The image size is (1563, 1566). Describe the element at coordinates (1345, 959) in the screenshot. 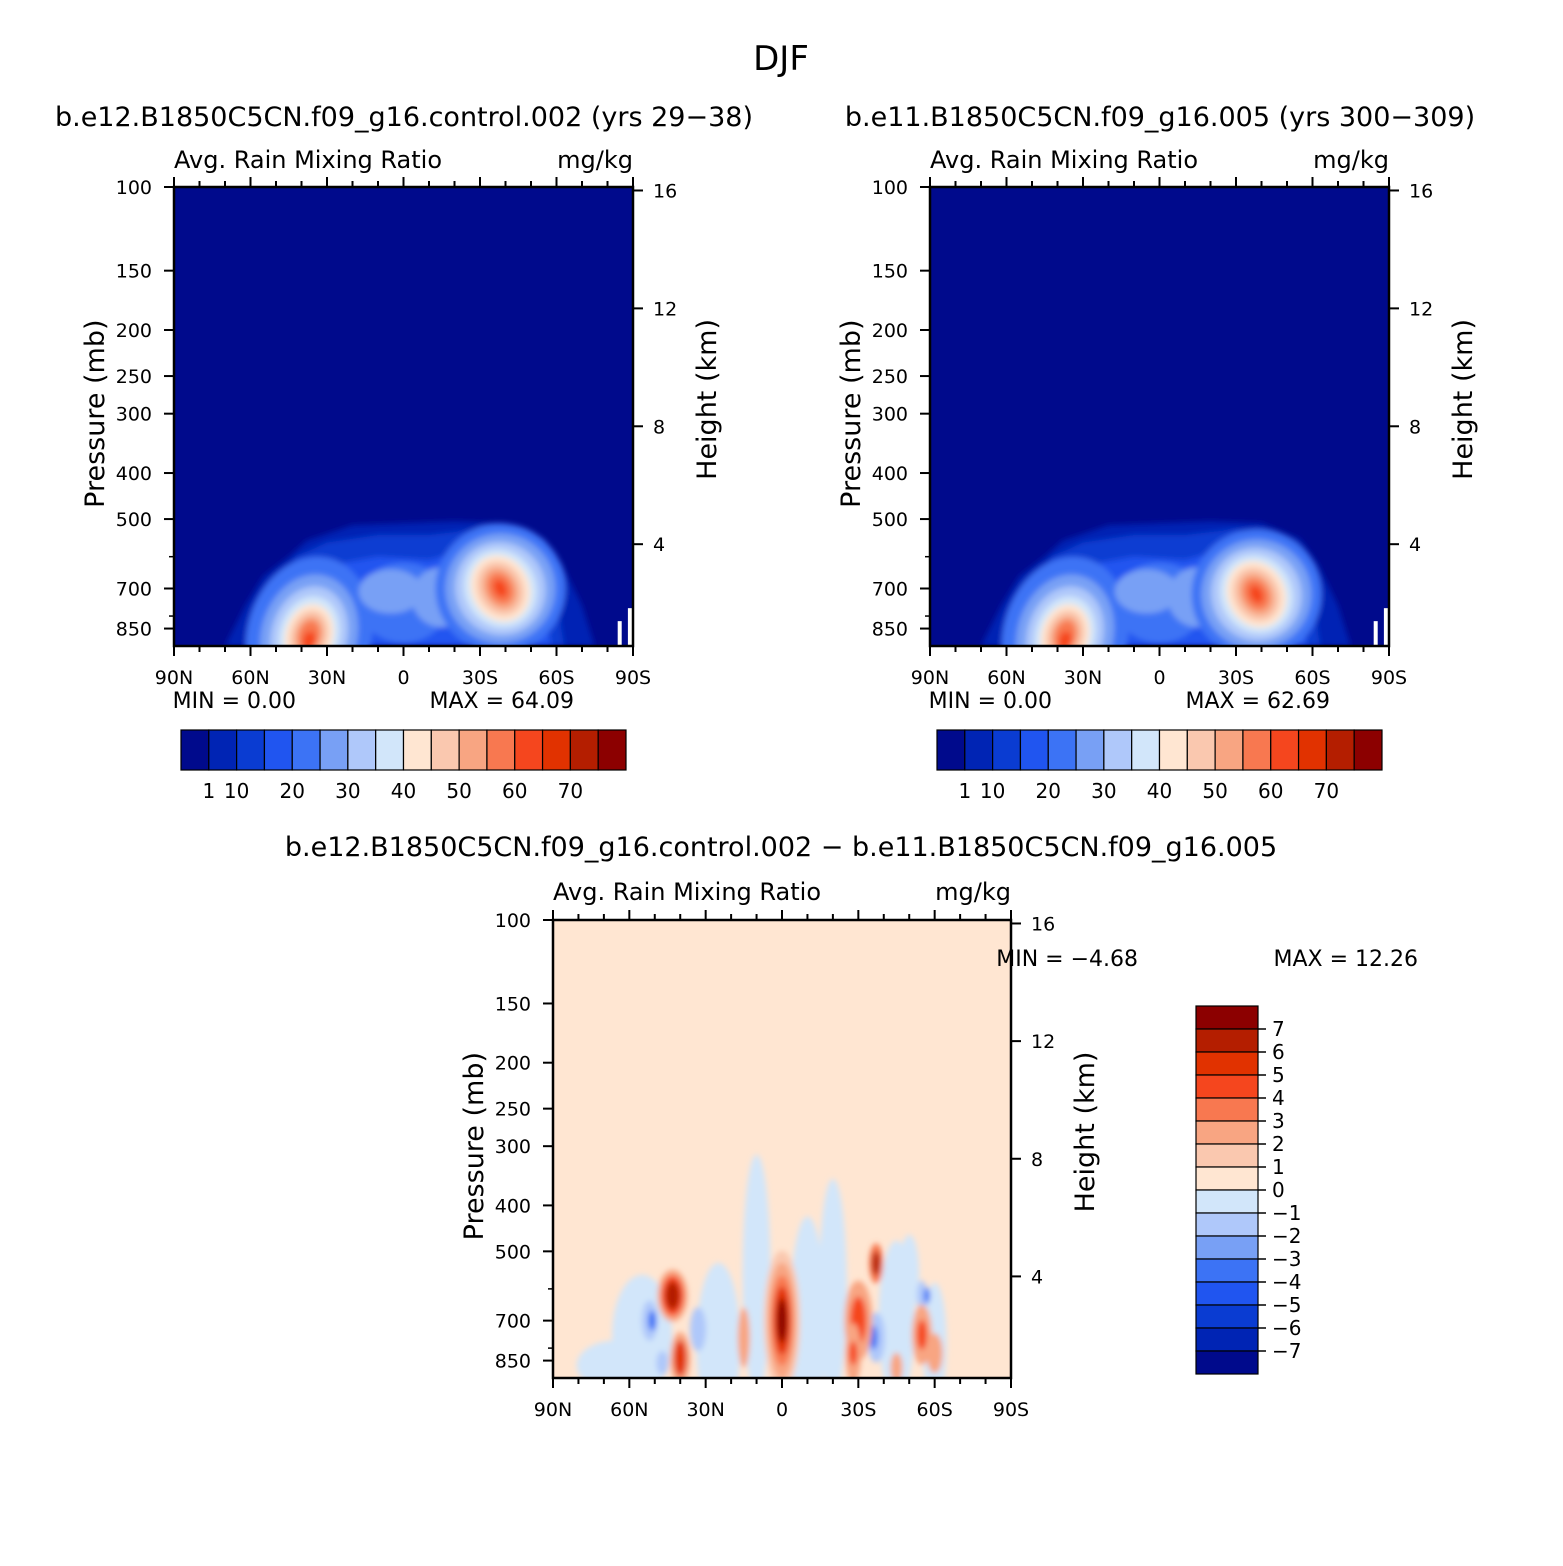

I see `max-label: MAX = 12.26` at that location.